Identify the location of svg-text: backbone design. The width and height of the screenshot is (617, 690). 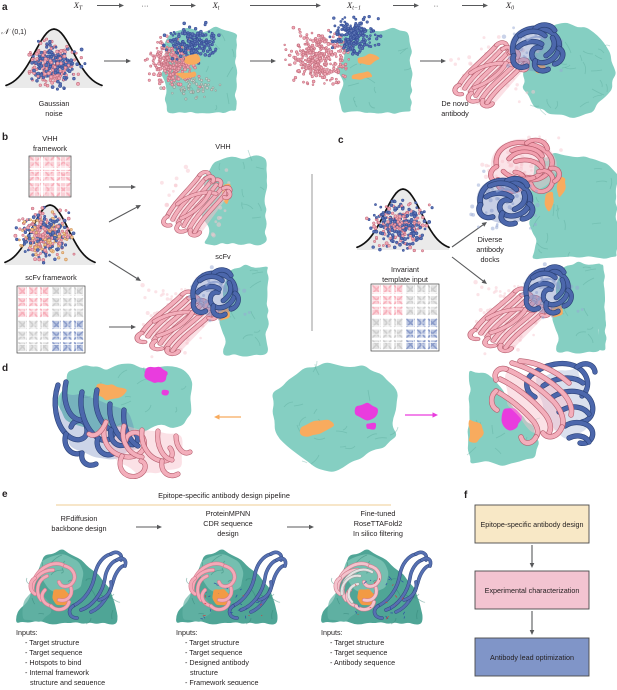
(78, 528).